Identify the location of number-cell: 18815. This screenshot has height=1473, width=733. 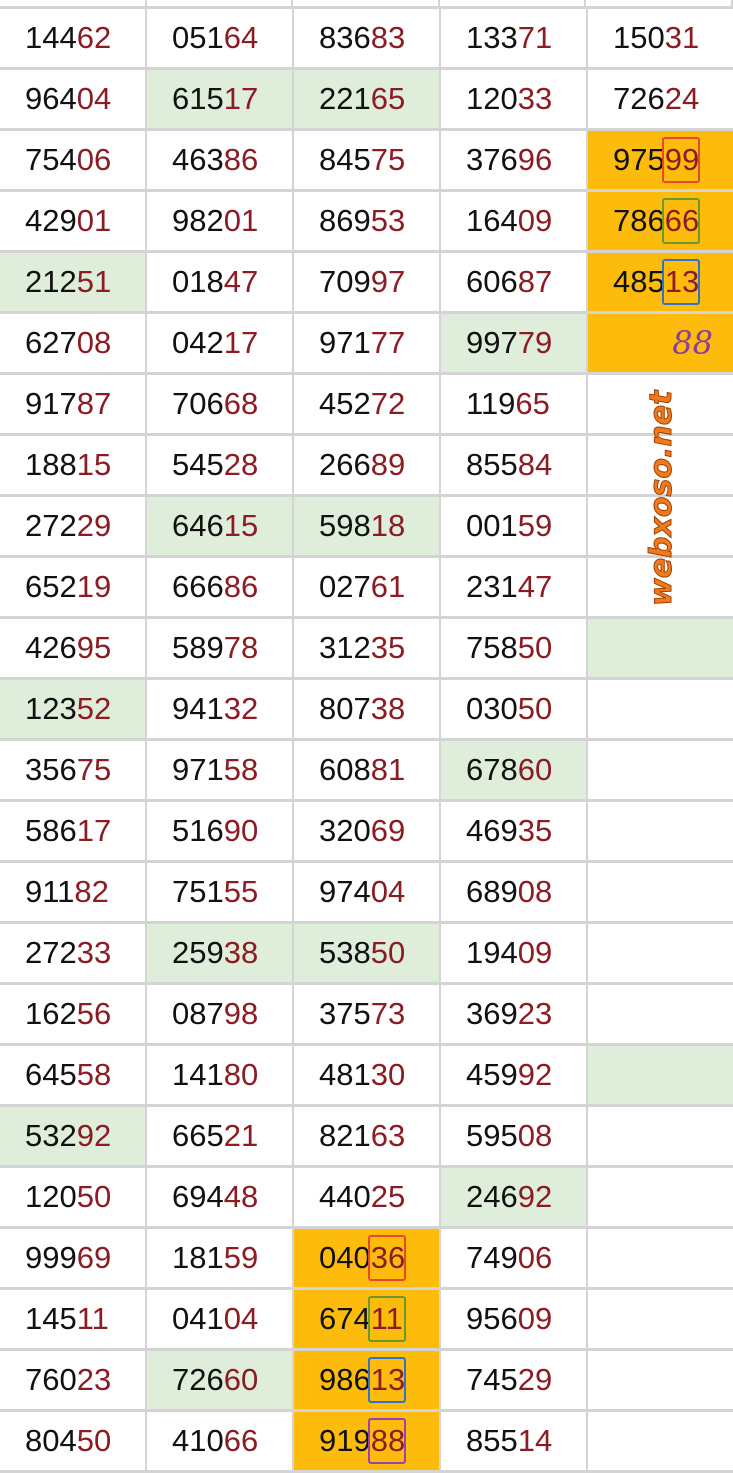
(73, 466).